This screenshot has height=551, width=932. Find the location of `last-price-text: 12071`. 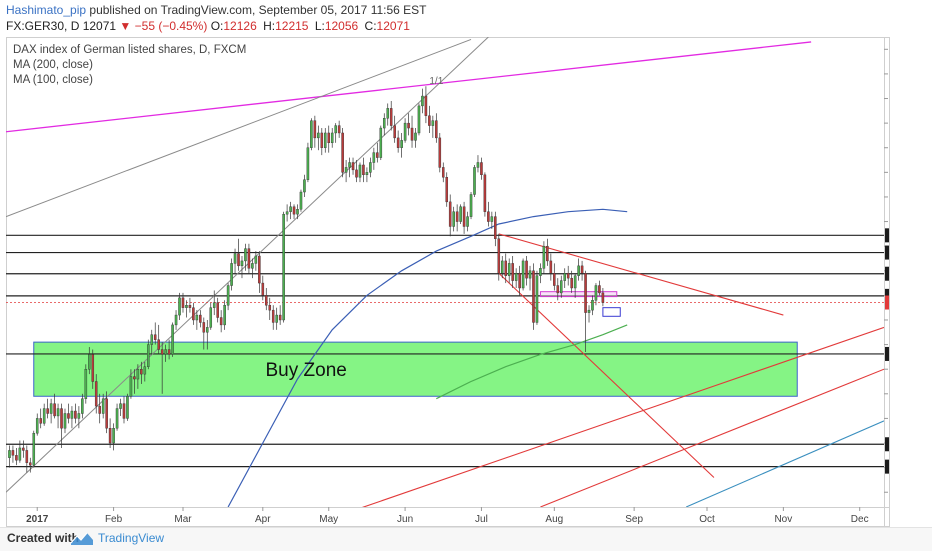

last-price-text: 12071 is located at coordinates (99, 26).